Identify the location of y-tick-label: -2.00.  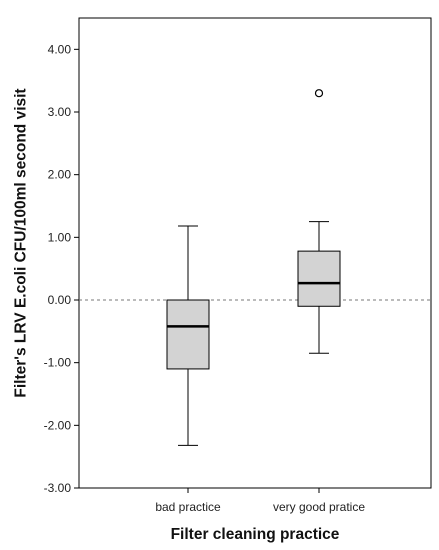
(58, 425).